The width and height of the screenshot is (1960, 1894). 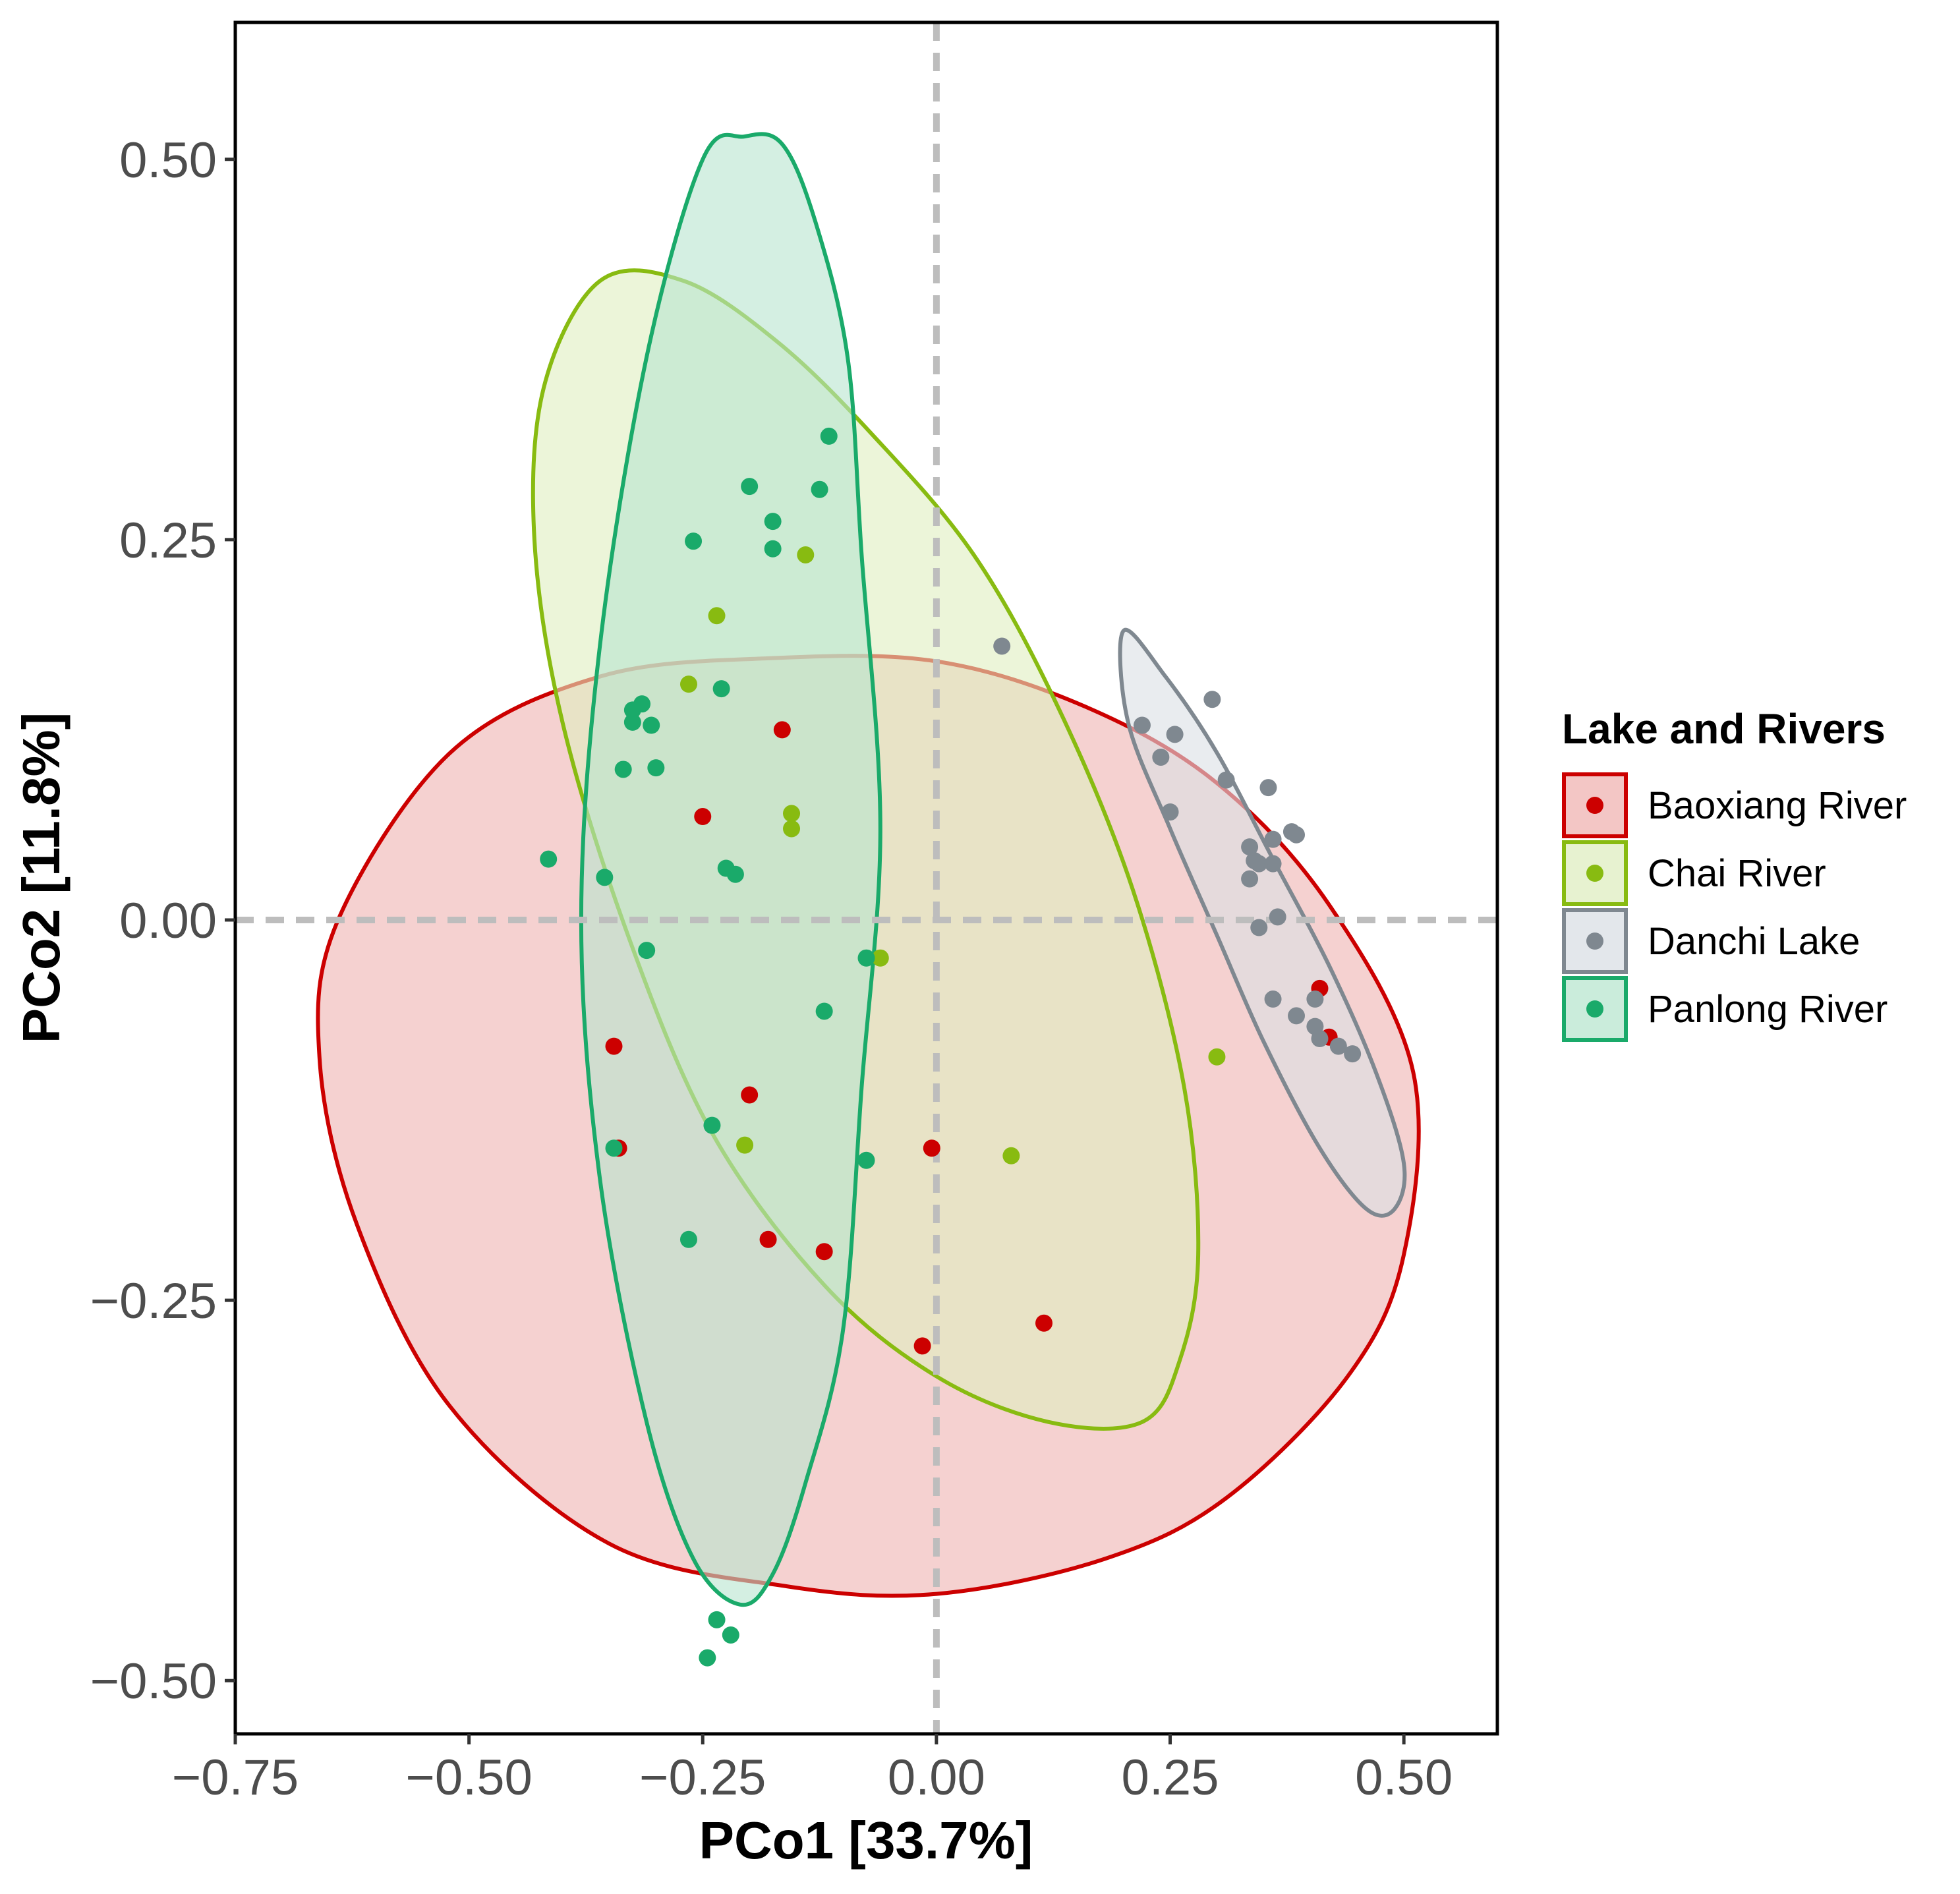 What do you see at coordinates (168, 160) in the screenshot?
I see `y-tick-label: 0.50` at bounding box center [168, 160].